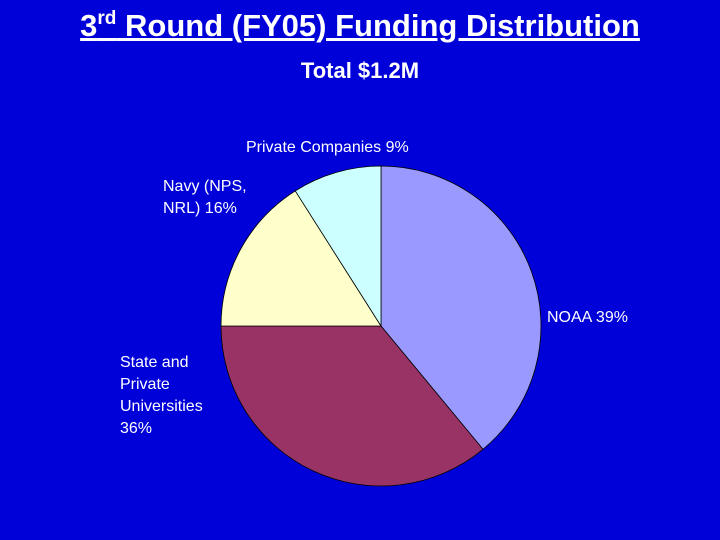 This screenshot has height=540, width=720. What do you see at coordinates (569, 317) in the screenshot?
I see `label-category: NOAA` at bounding box center [569, 317].